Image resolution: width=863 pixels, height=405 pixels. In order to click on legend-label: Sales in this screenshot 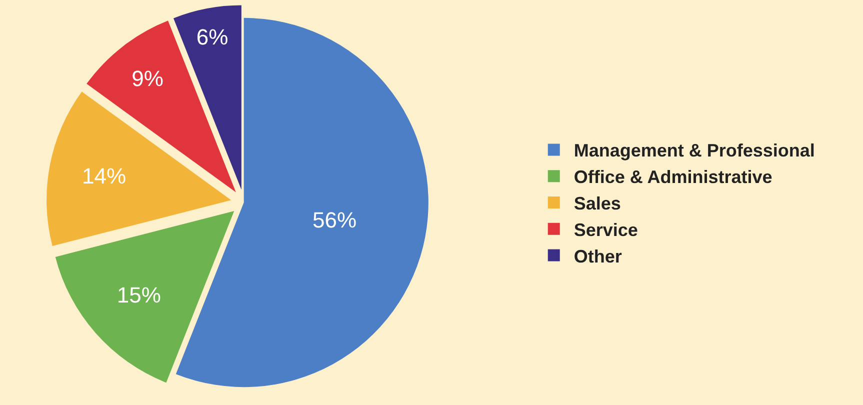, I will do `click(597, 204)`.